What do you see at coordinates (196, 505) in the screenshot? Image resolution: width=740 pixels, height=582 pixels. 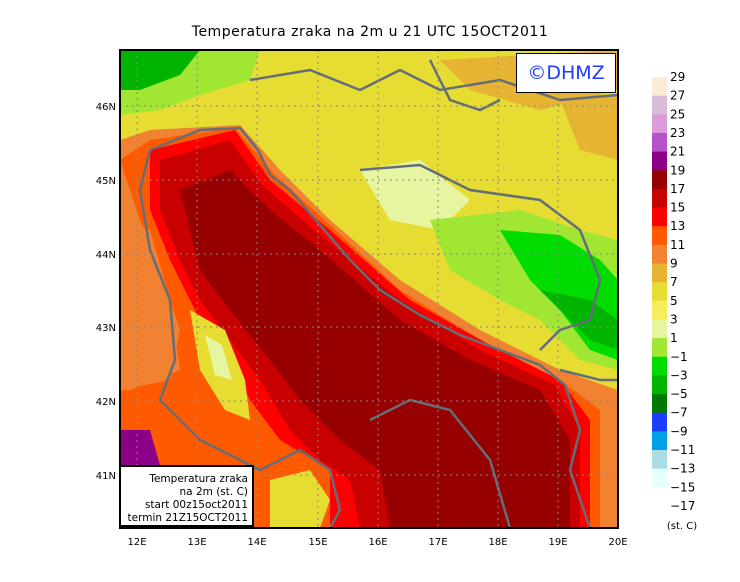 I see `info-line: start 00z15oct2011` at bounding box center [196, 505].